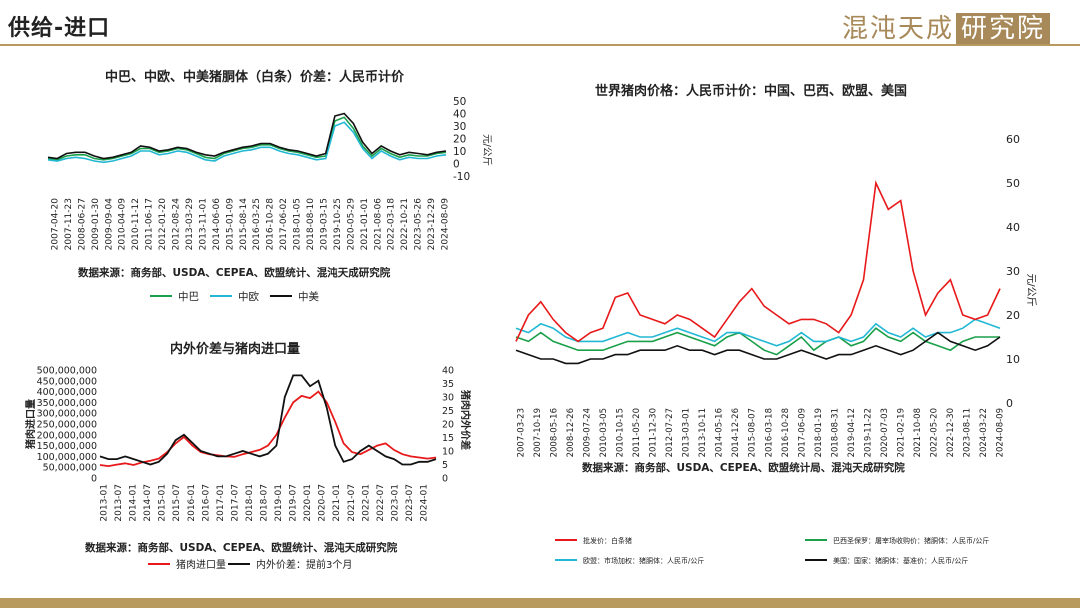 The height and width of the screenshot is (608, 1080). I want to click on imports-x-tick-label: 2021-01, so click(337, 503).